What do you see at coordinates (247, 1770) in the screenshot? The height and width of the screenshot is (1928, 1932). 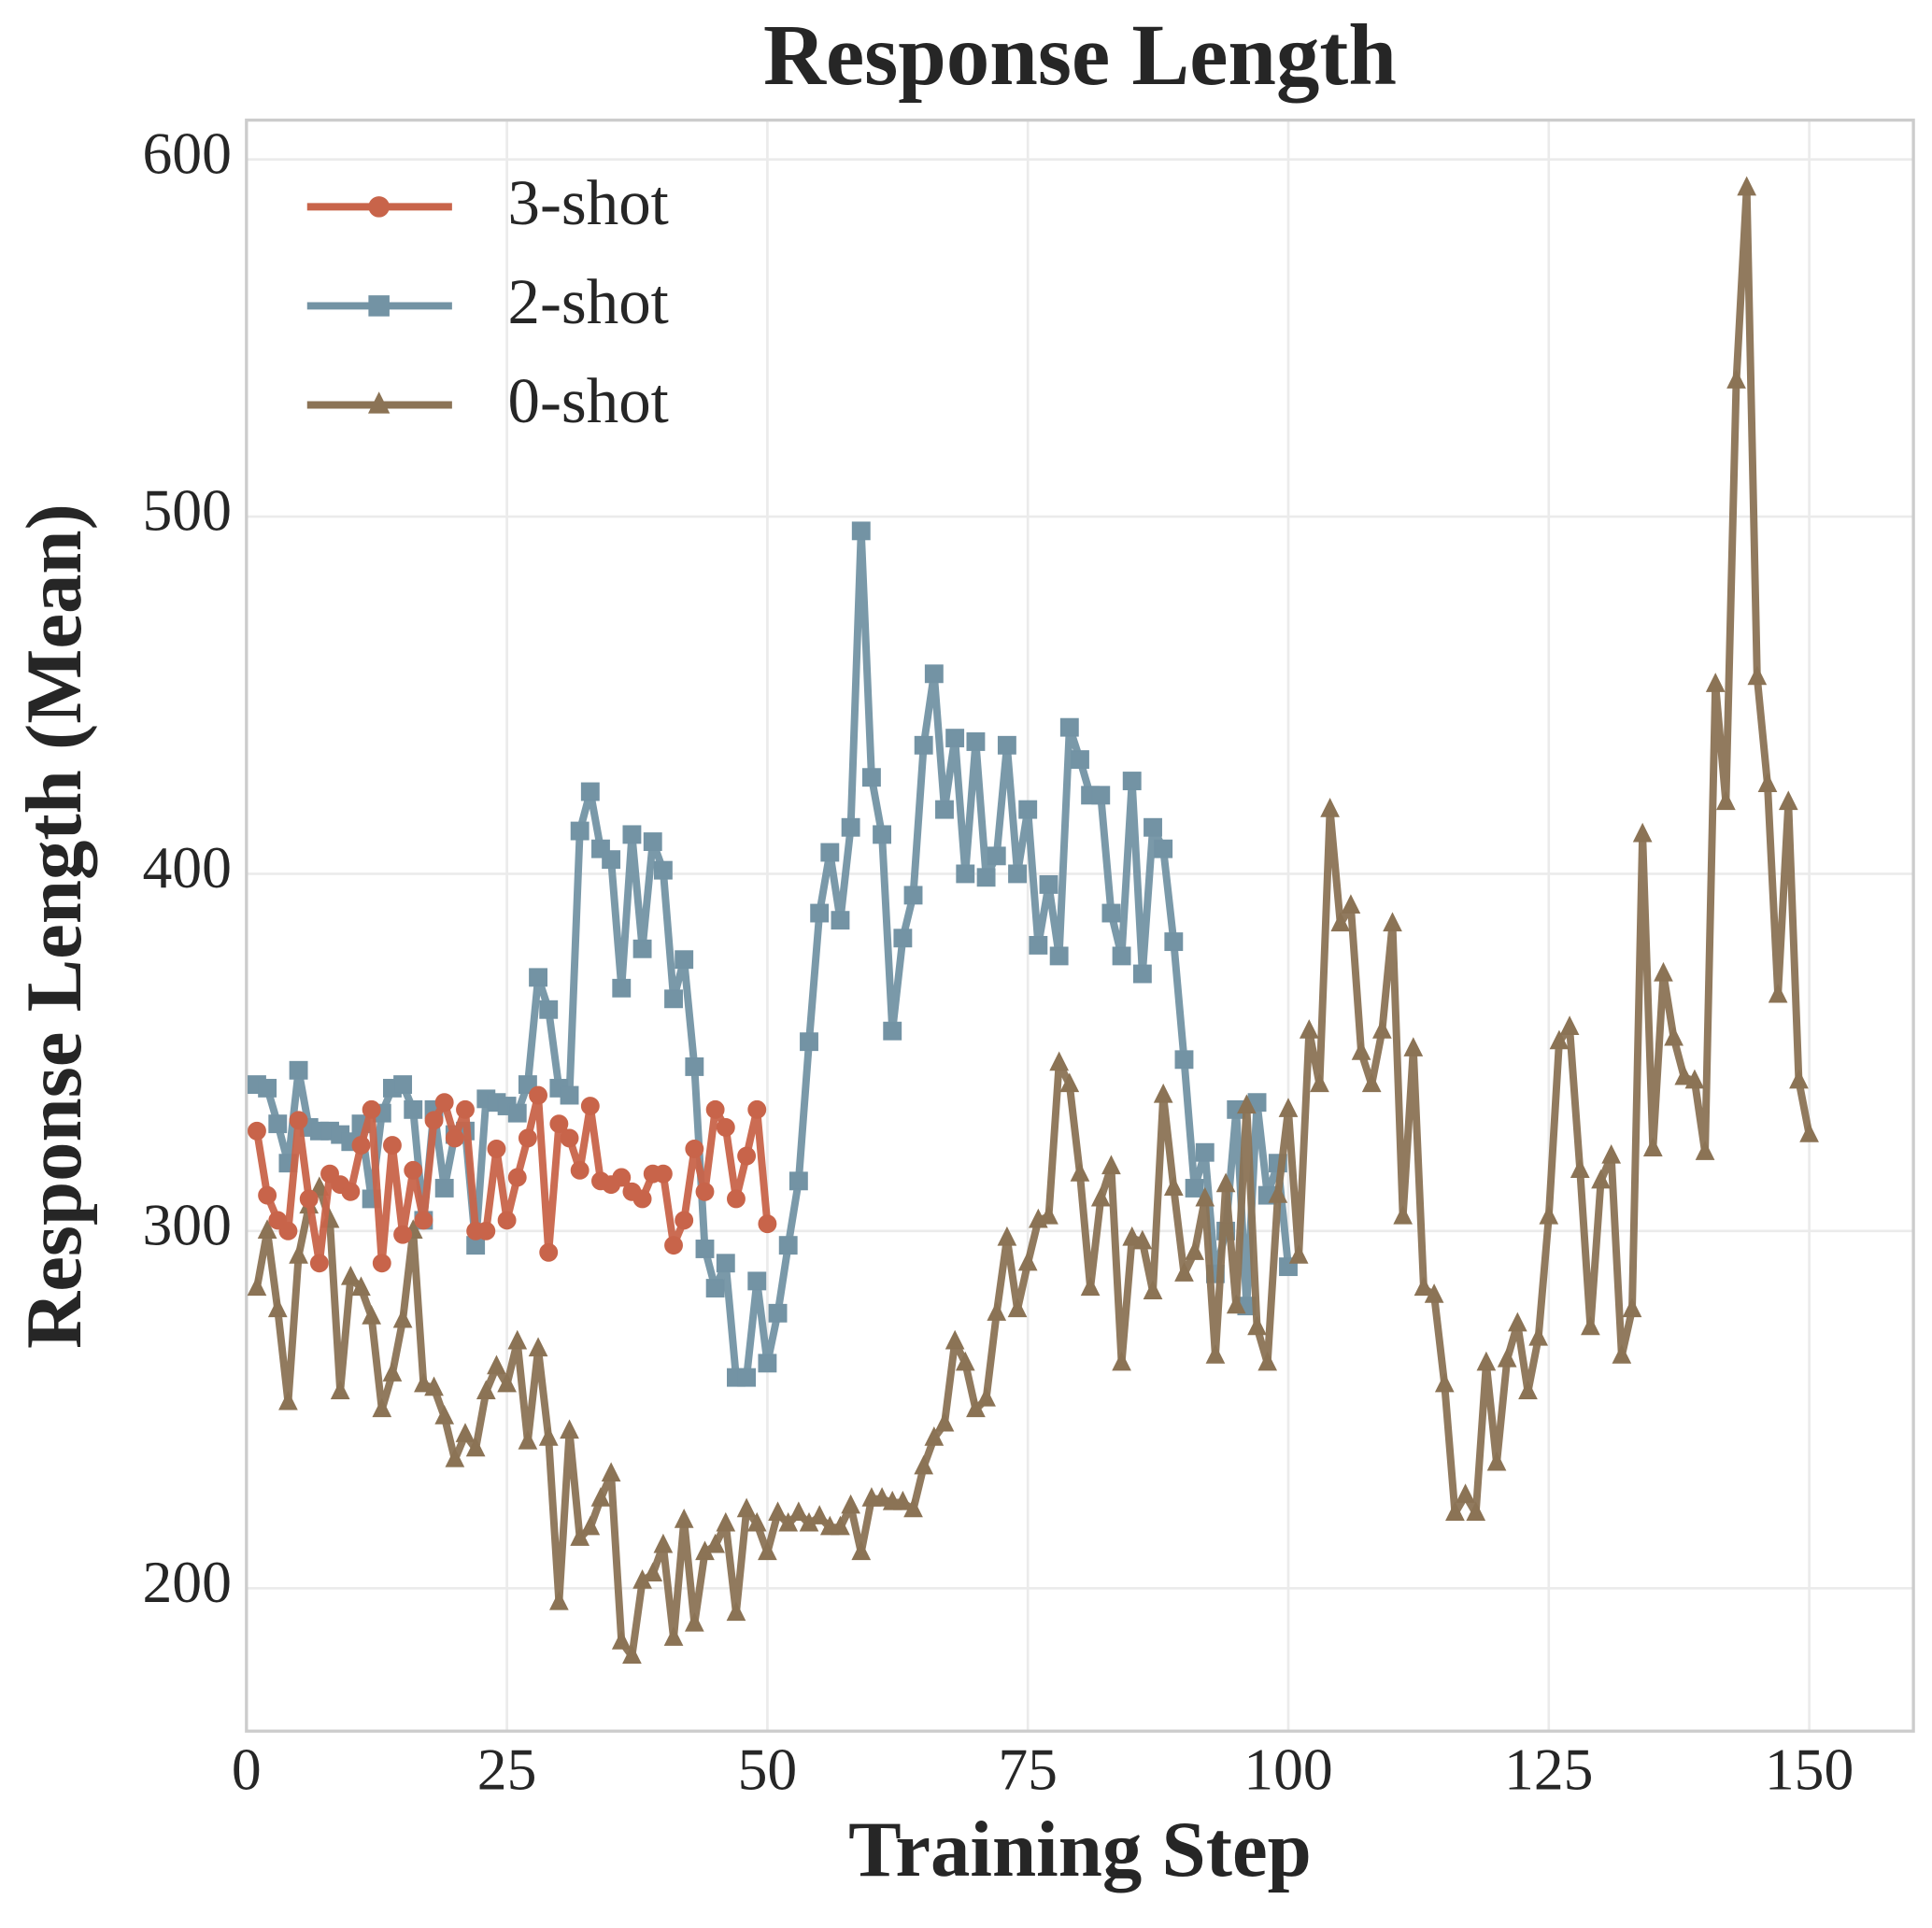 I see `x-tick-label: 0` at bounding box center [247, 1770].